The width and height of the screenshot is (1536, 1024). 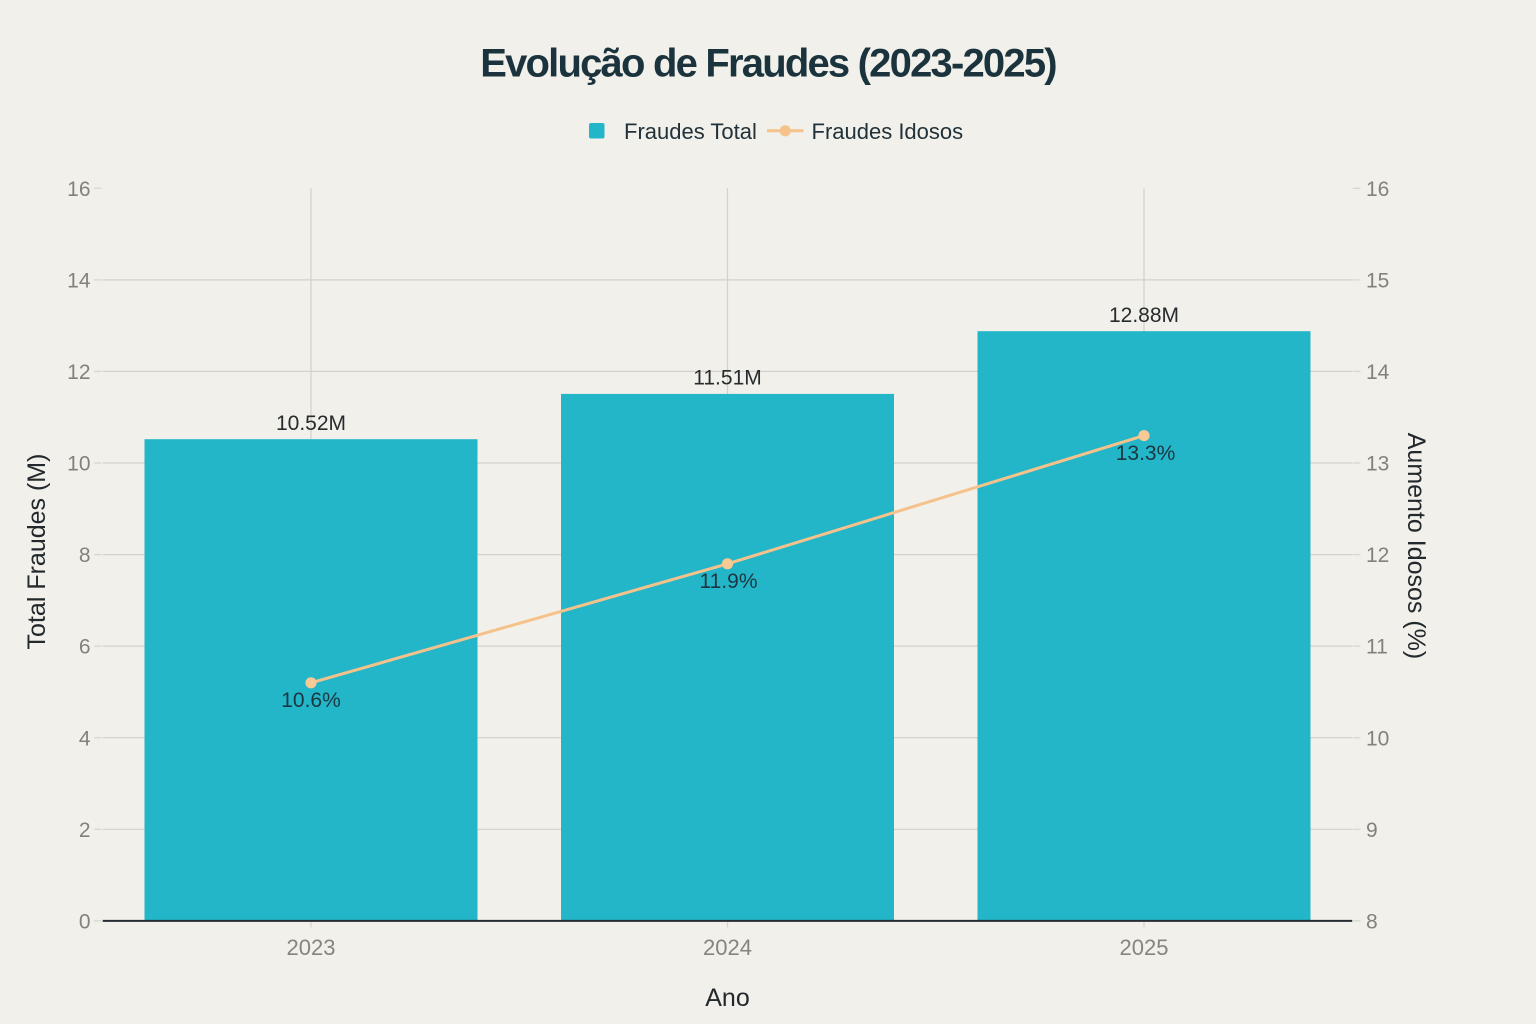 I want to click on svg-text: 9, so click(x=1372, y=830).